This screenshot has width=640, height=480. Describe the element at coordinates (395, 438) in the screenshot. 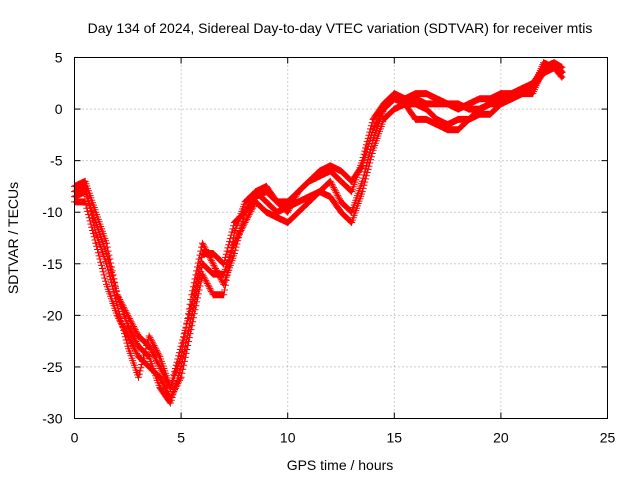

I see `x-tick-label: 15` at that location.